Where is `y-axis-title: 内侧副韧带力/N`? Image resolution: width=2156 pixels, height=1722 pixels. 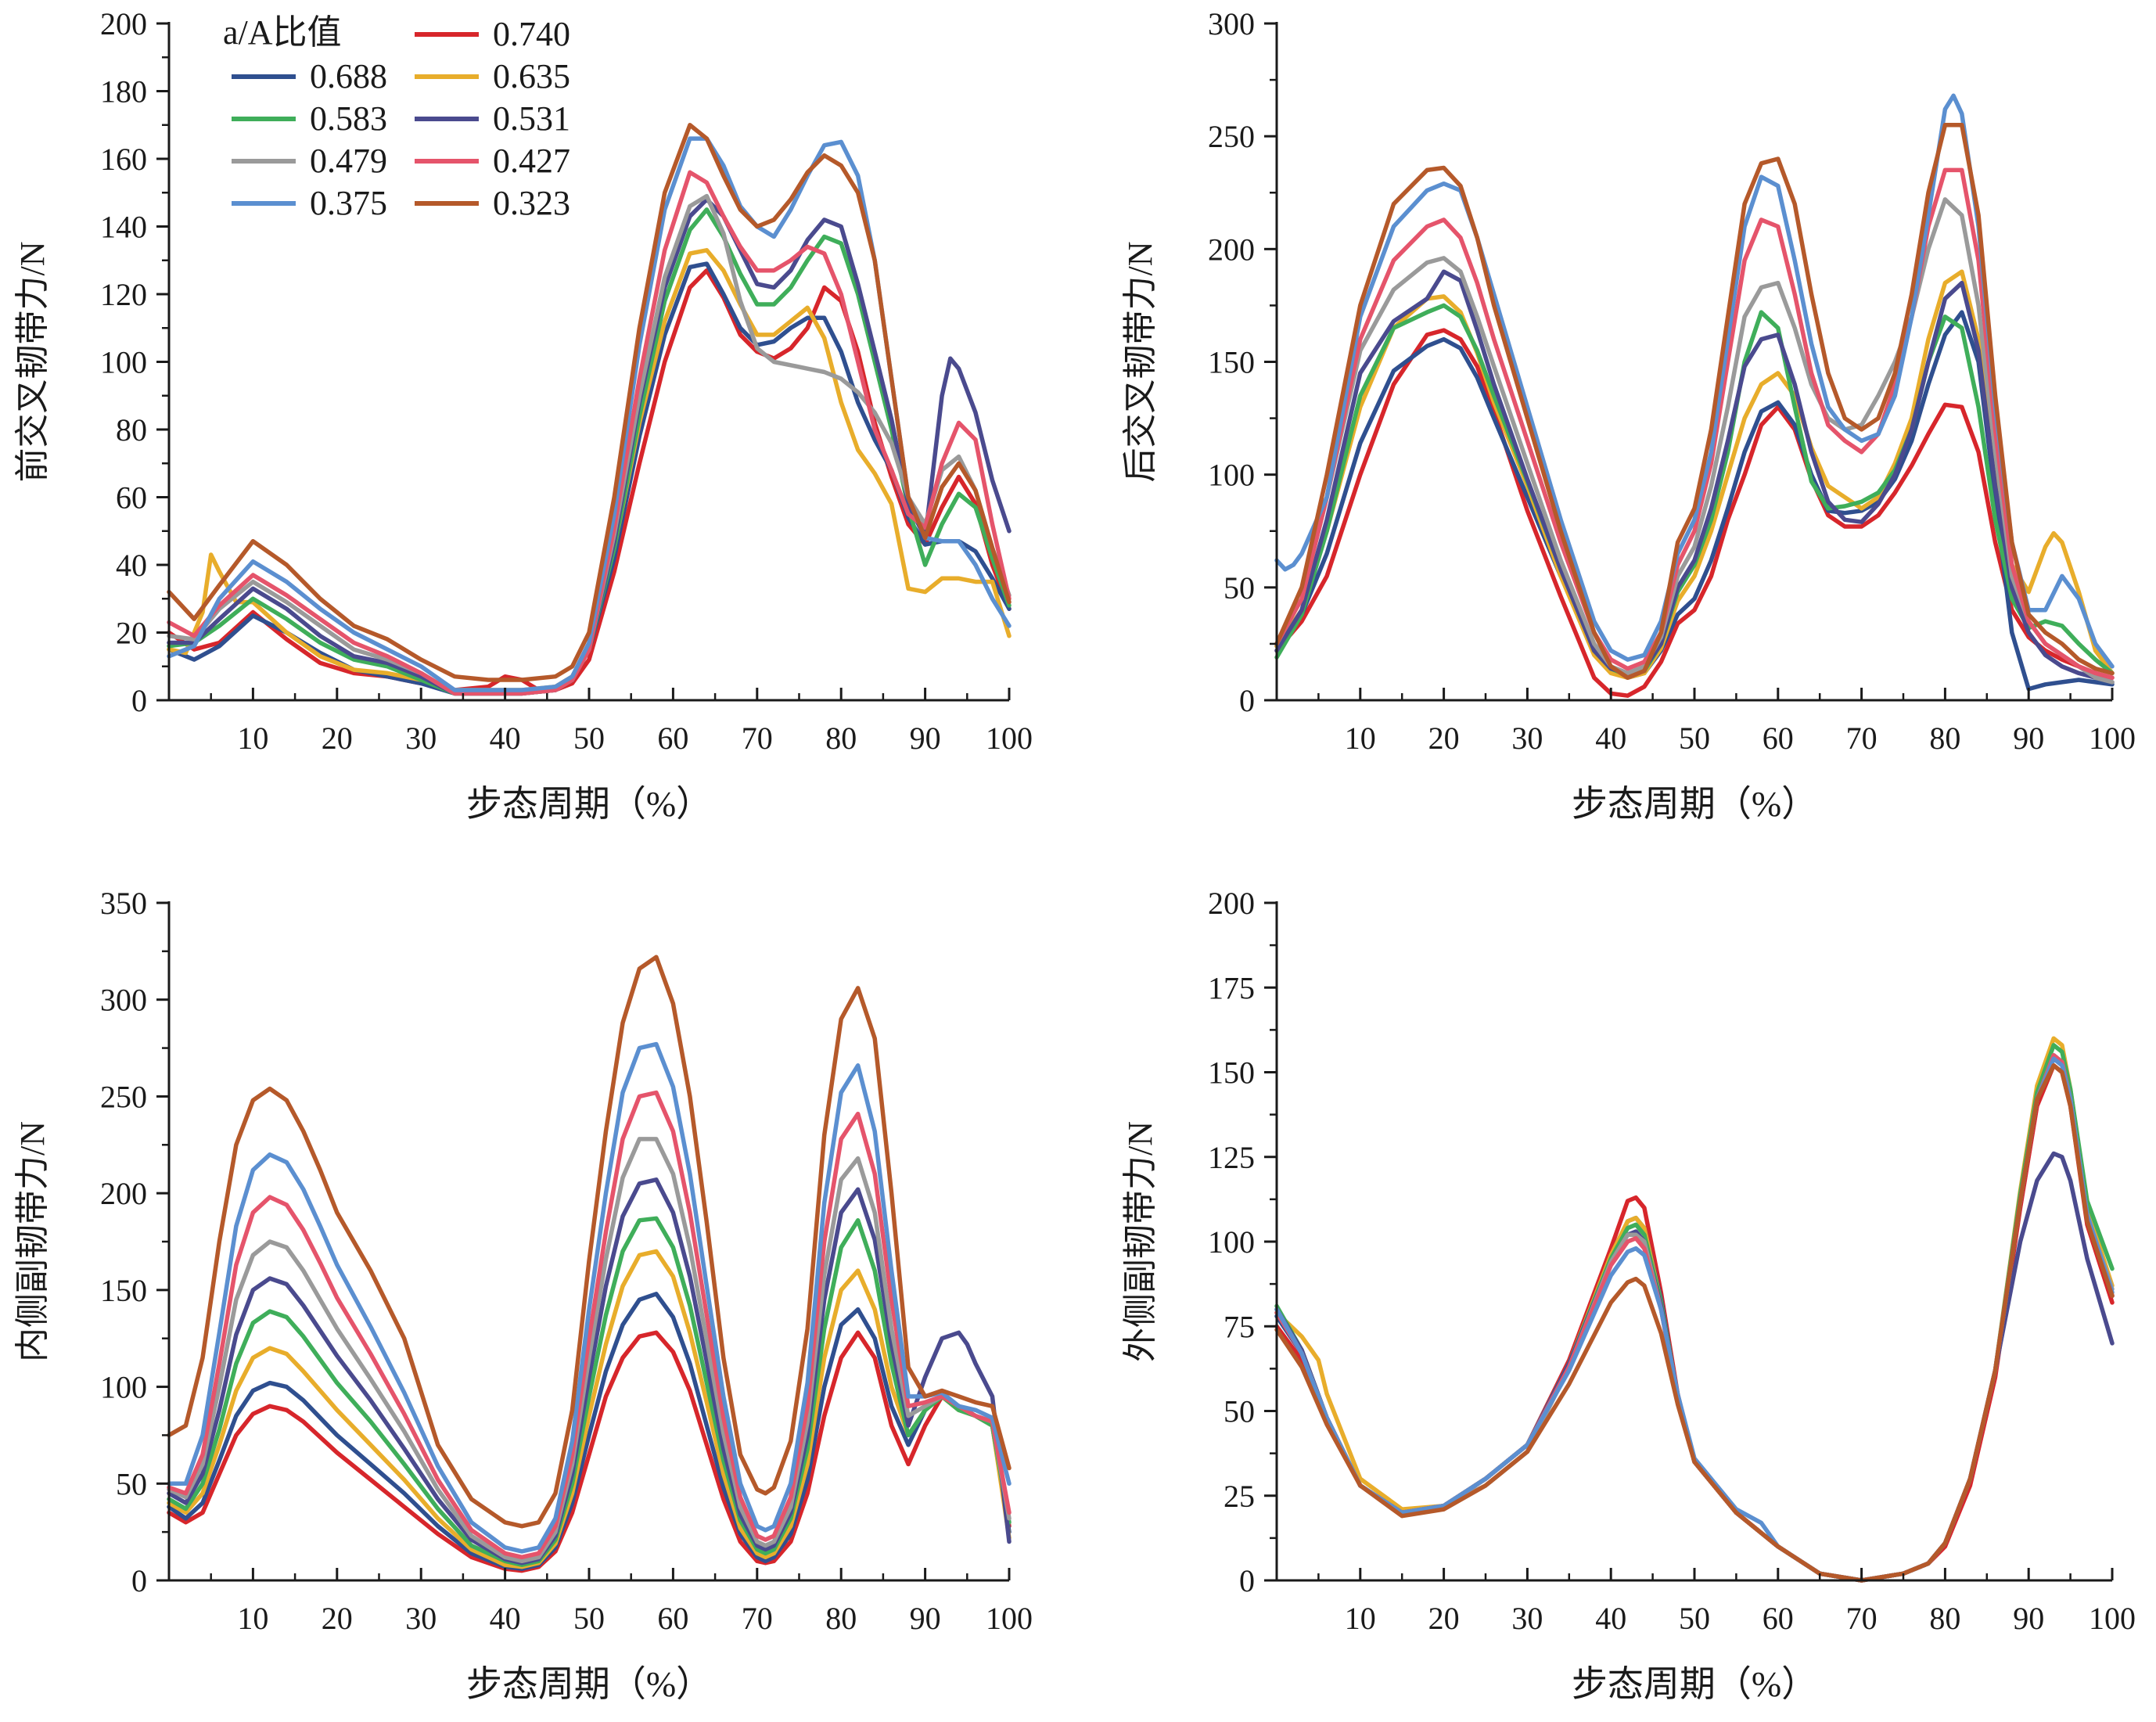
y-axis-title: 内侧副韧带力/N is located at coordinates (32, 1241).